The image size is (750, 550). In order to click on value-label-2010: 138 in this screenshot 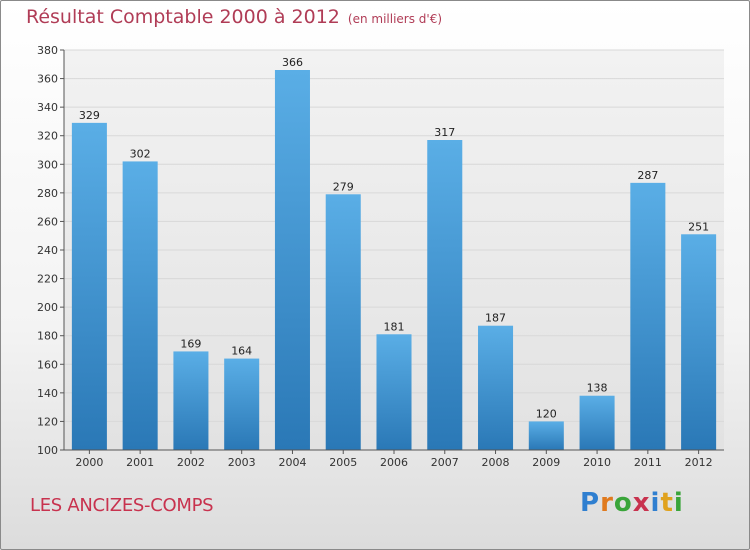, I will do `click(597, 388)`.